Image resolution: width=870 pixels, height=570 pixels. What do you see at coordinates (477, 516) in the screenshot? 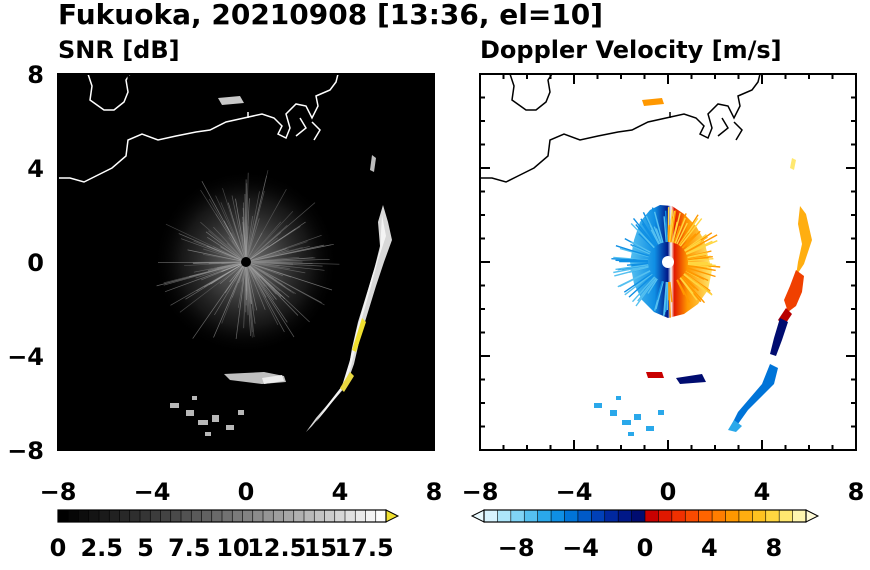
I see `velocity-colorbar-extend-low` at bounding box center [477, 516].